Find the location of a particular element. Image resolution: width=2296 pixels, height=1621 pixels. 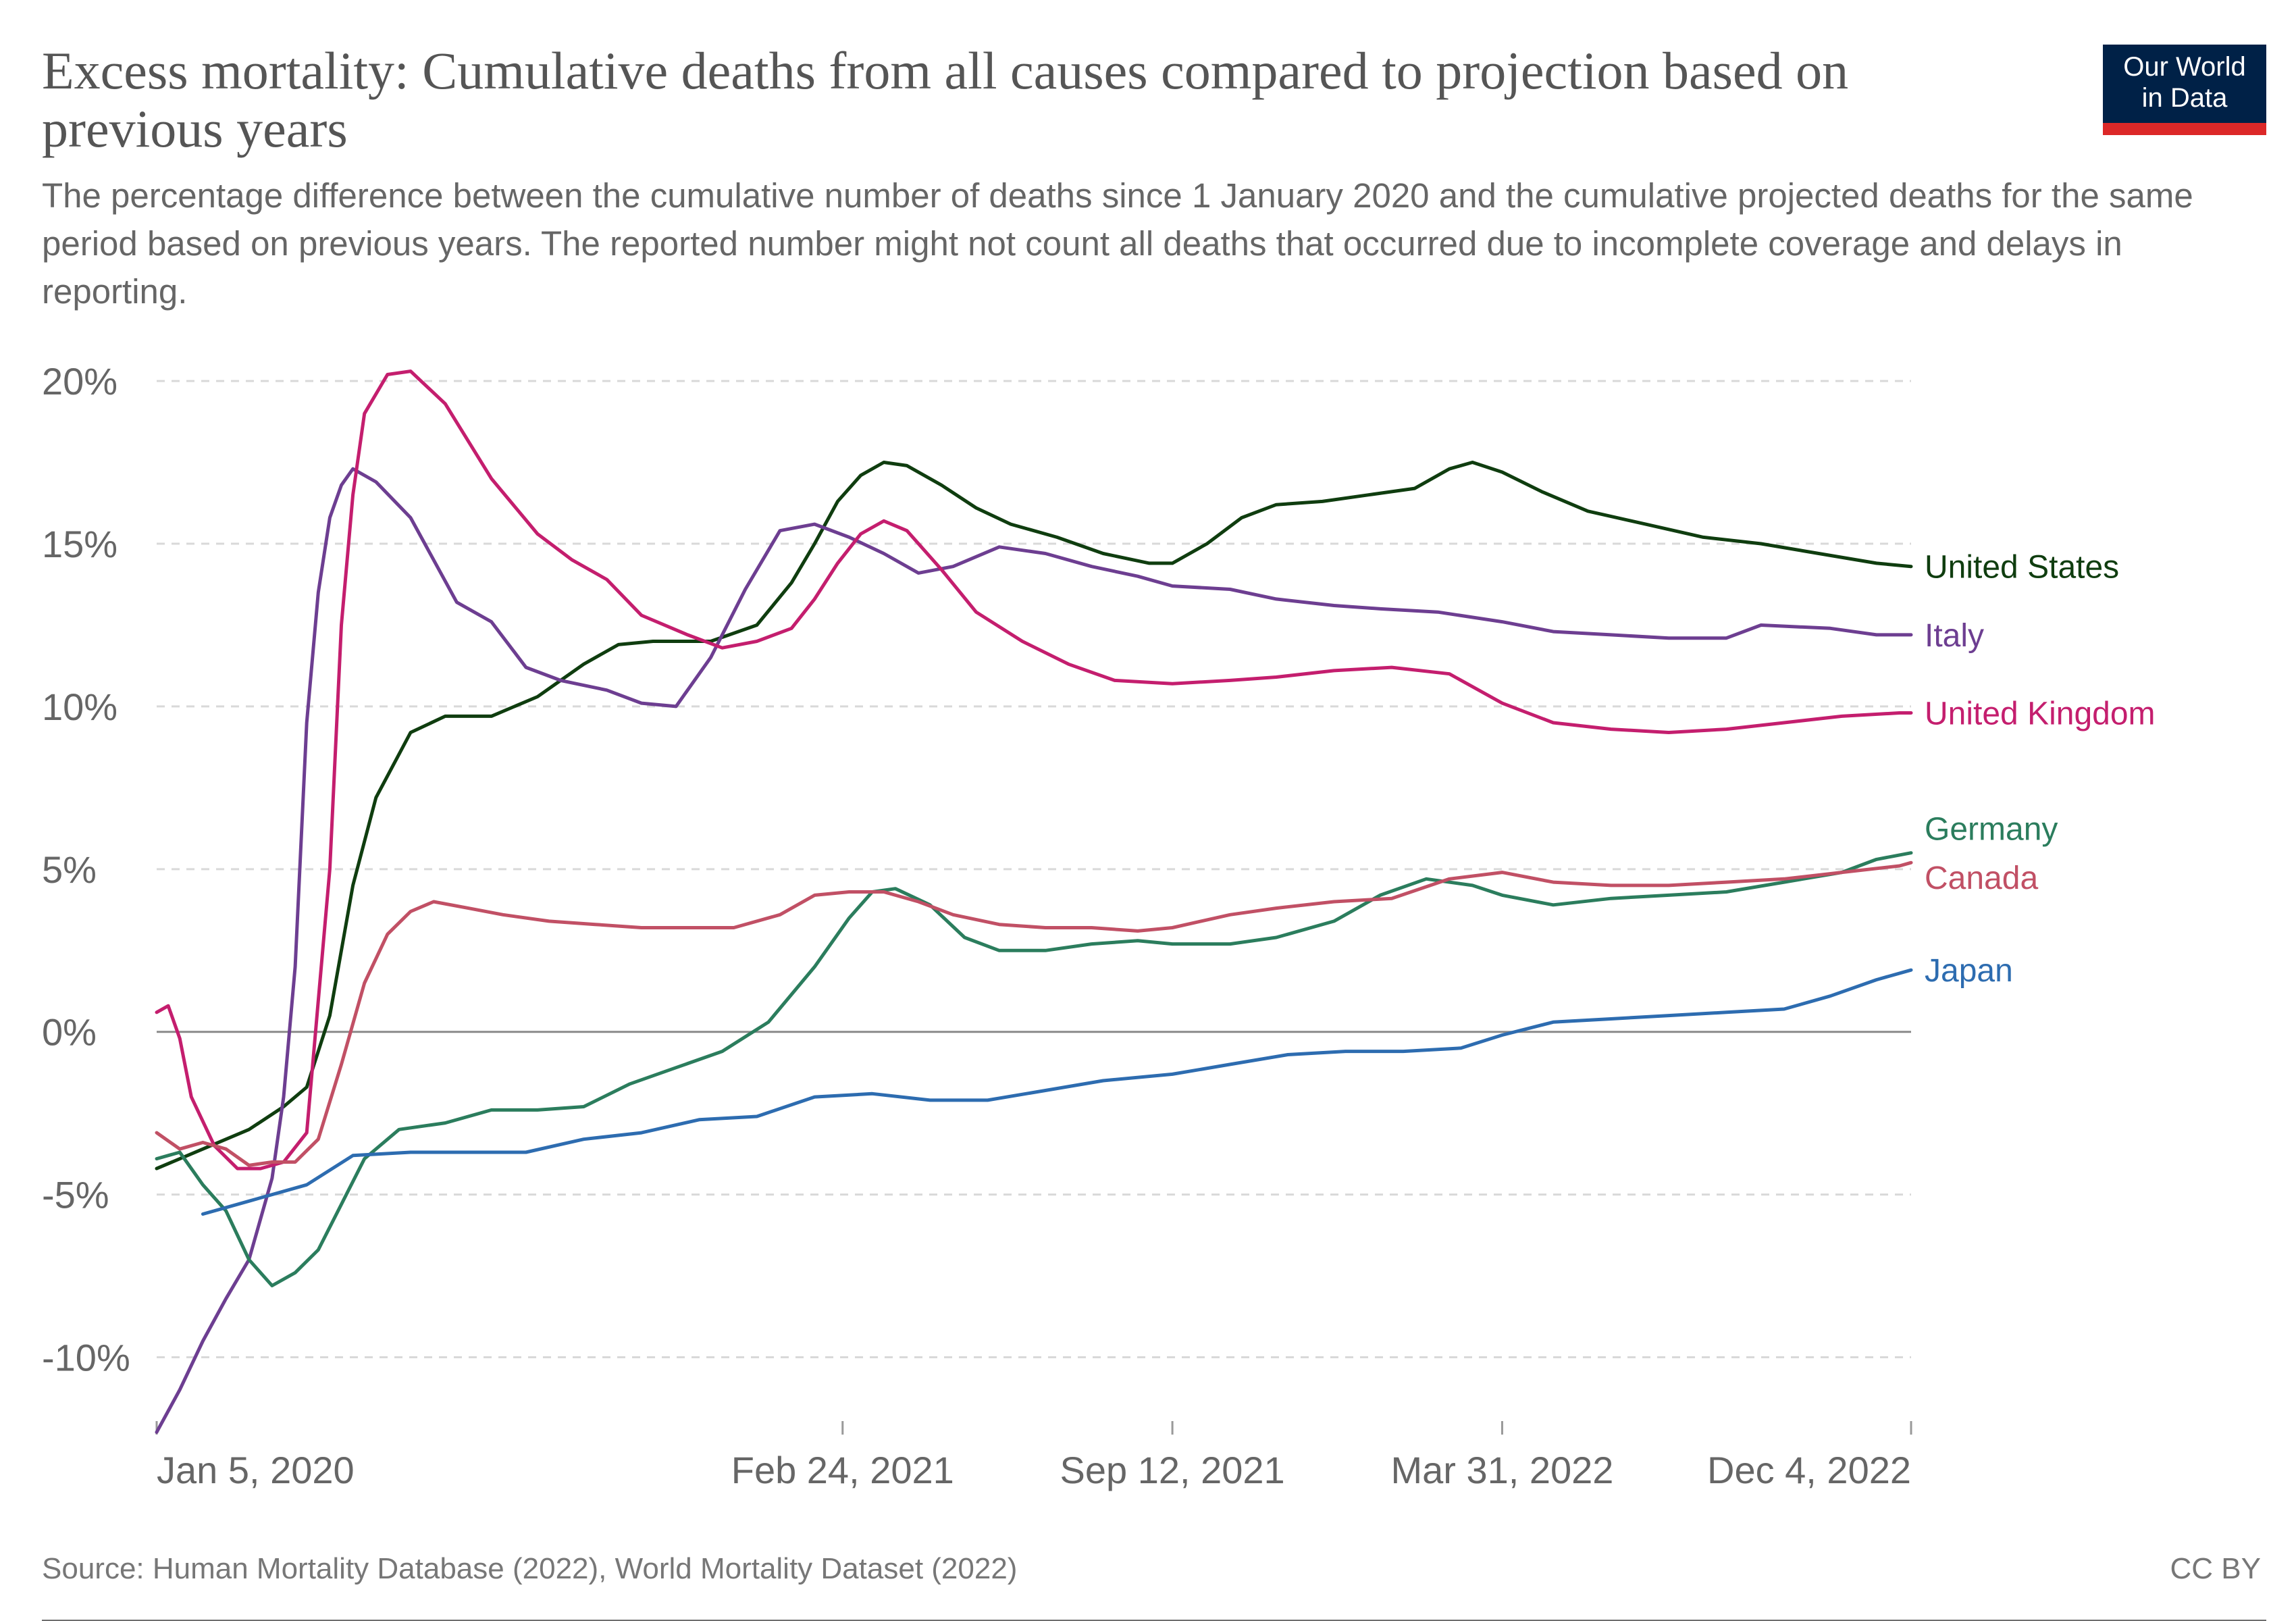

series-label-canada: Canada is located at coordinates (1981, 878).